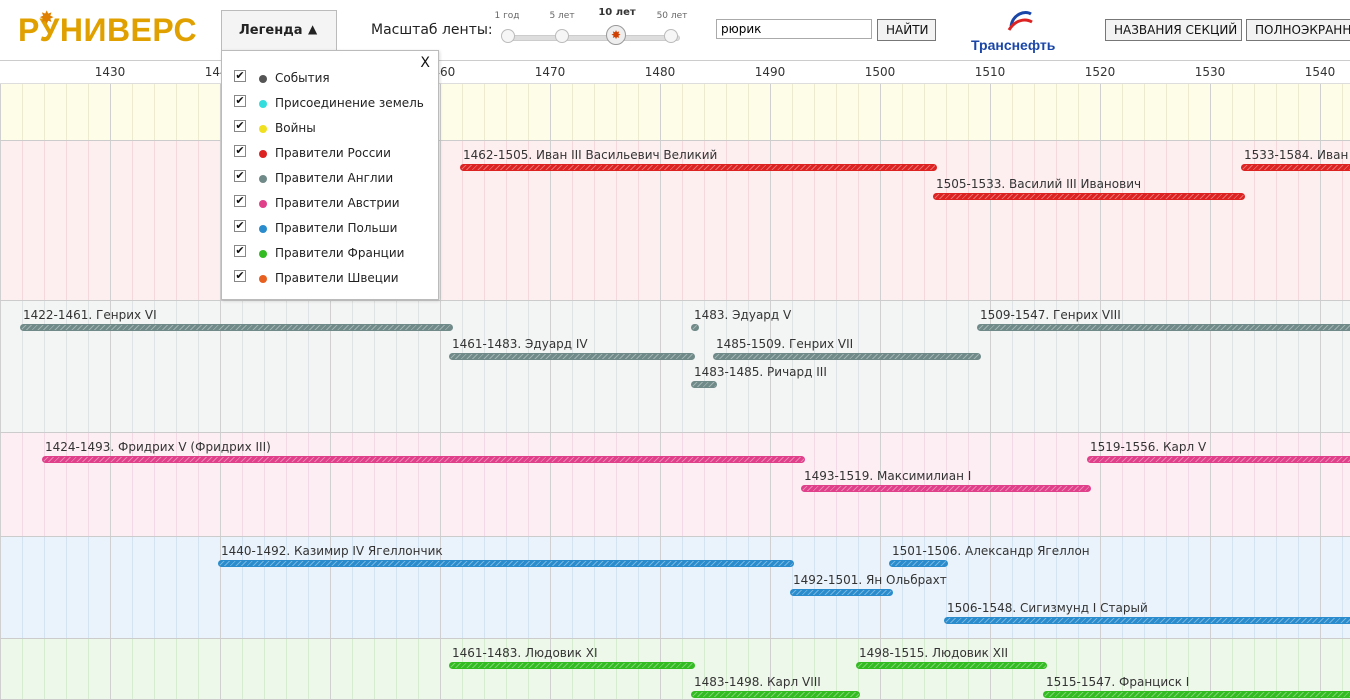 The image size is (1350, 700). Describe the element at coordinates (525, 653) in the screenshot. I see `ruler-label: 1461-1483. Людовик XI` at that location.